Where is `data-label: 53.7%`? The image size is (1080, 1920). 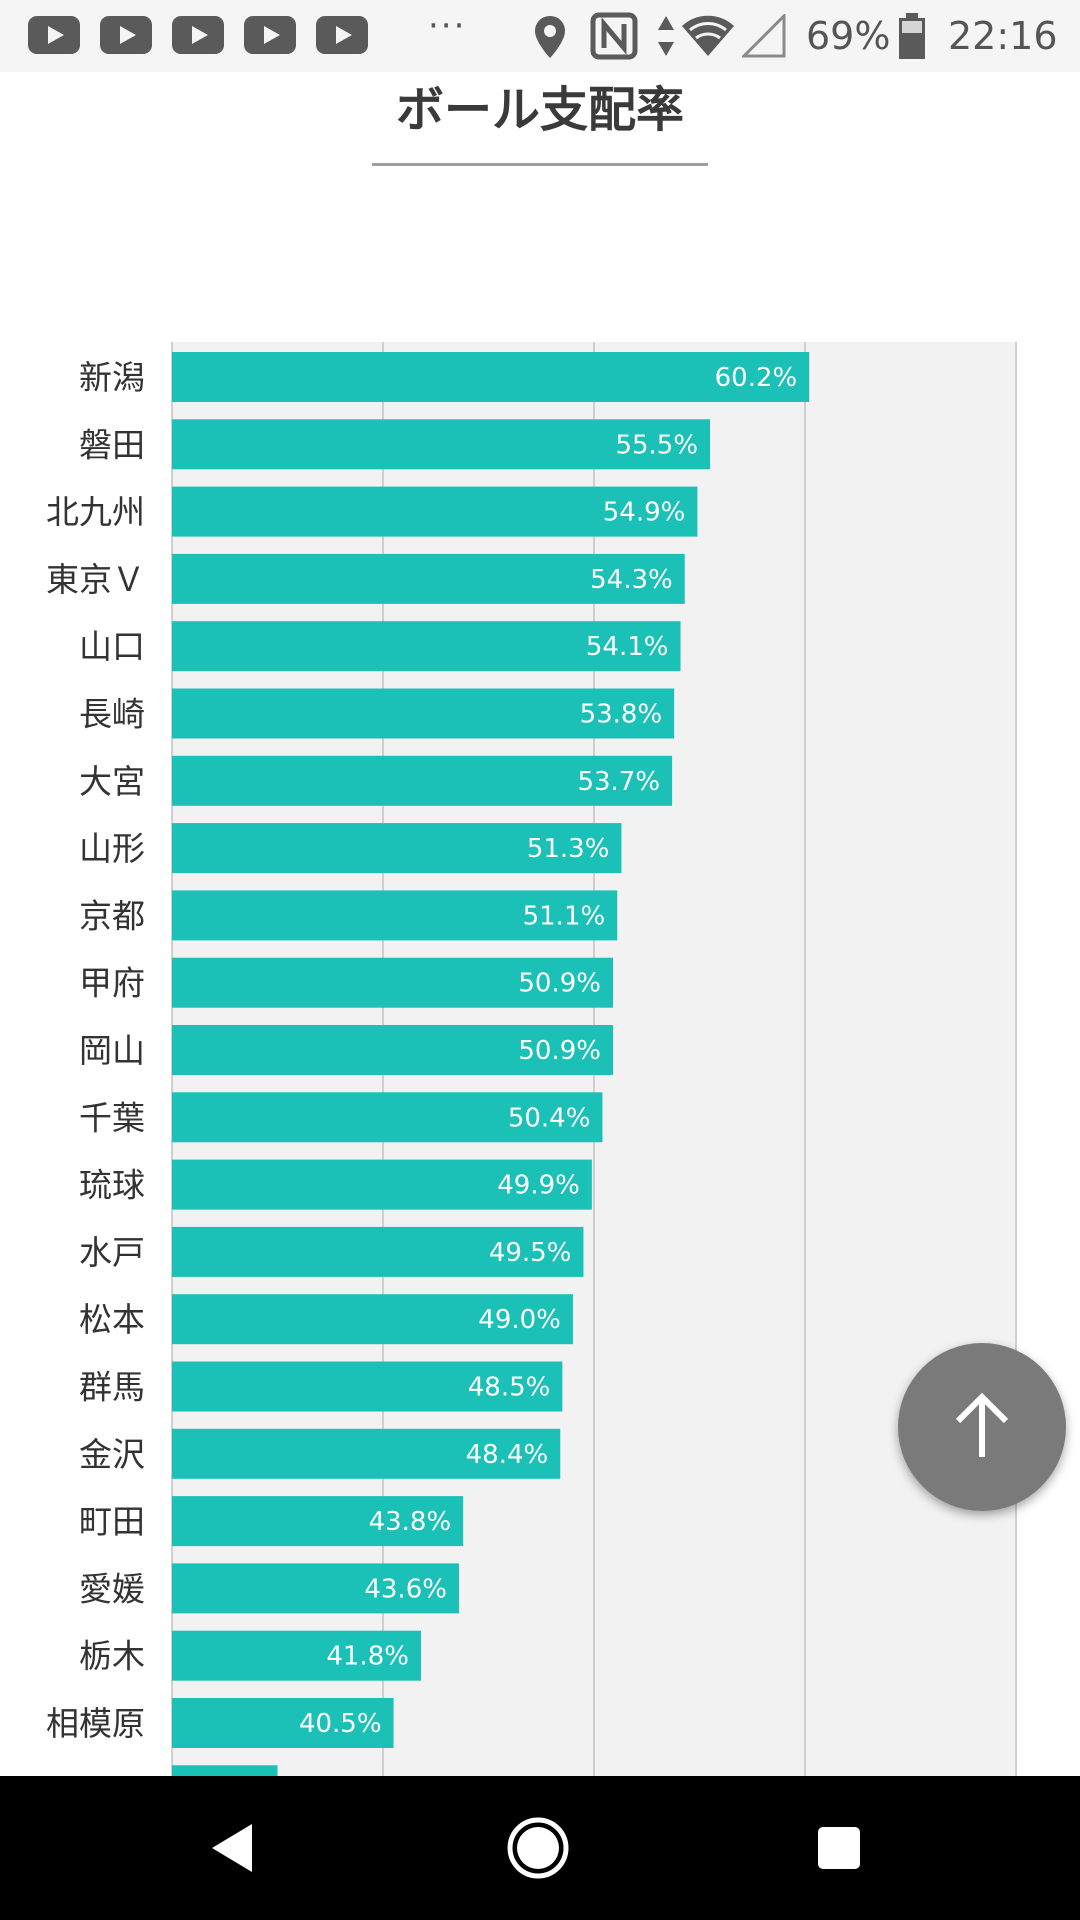
data-label: 53.7% is located at coordinates (618, 782).